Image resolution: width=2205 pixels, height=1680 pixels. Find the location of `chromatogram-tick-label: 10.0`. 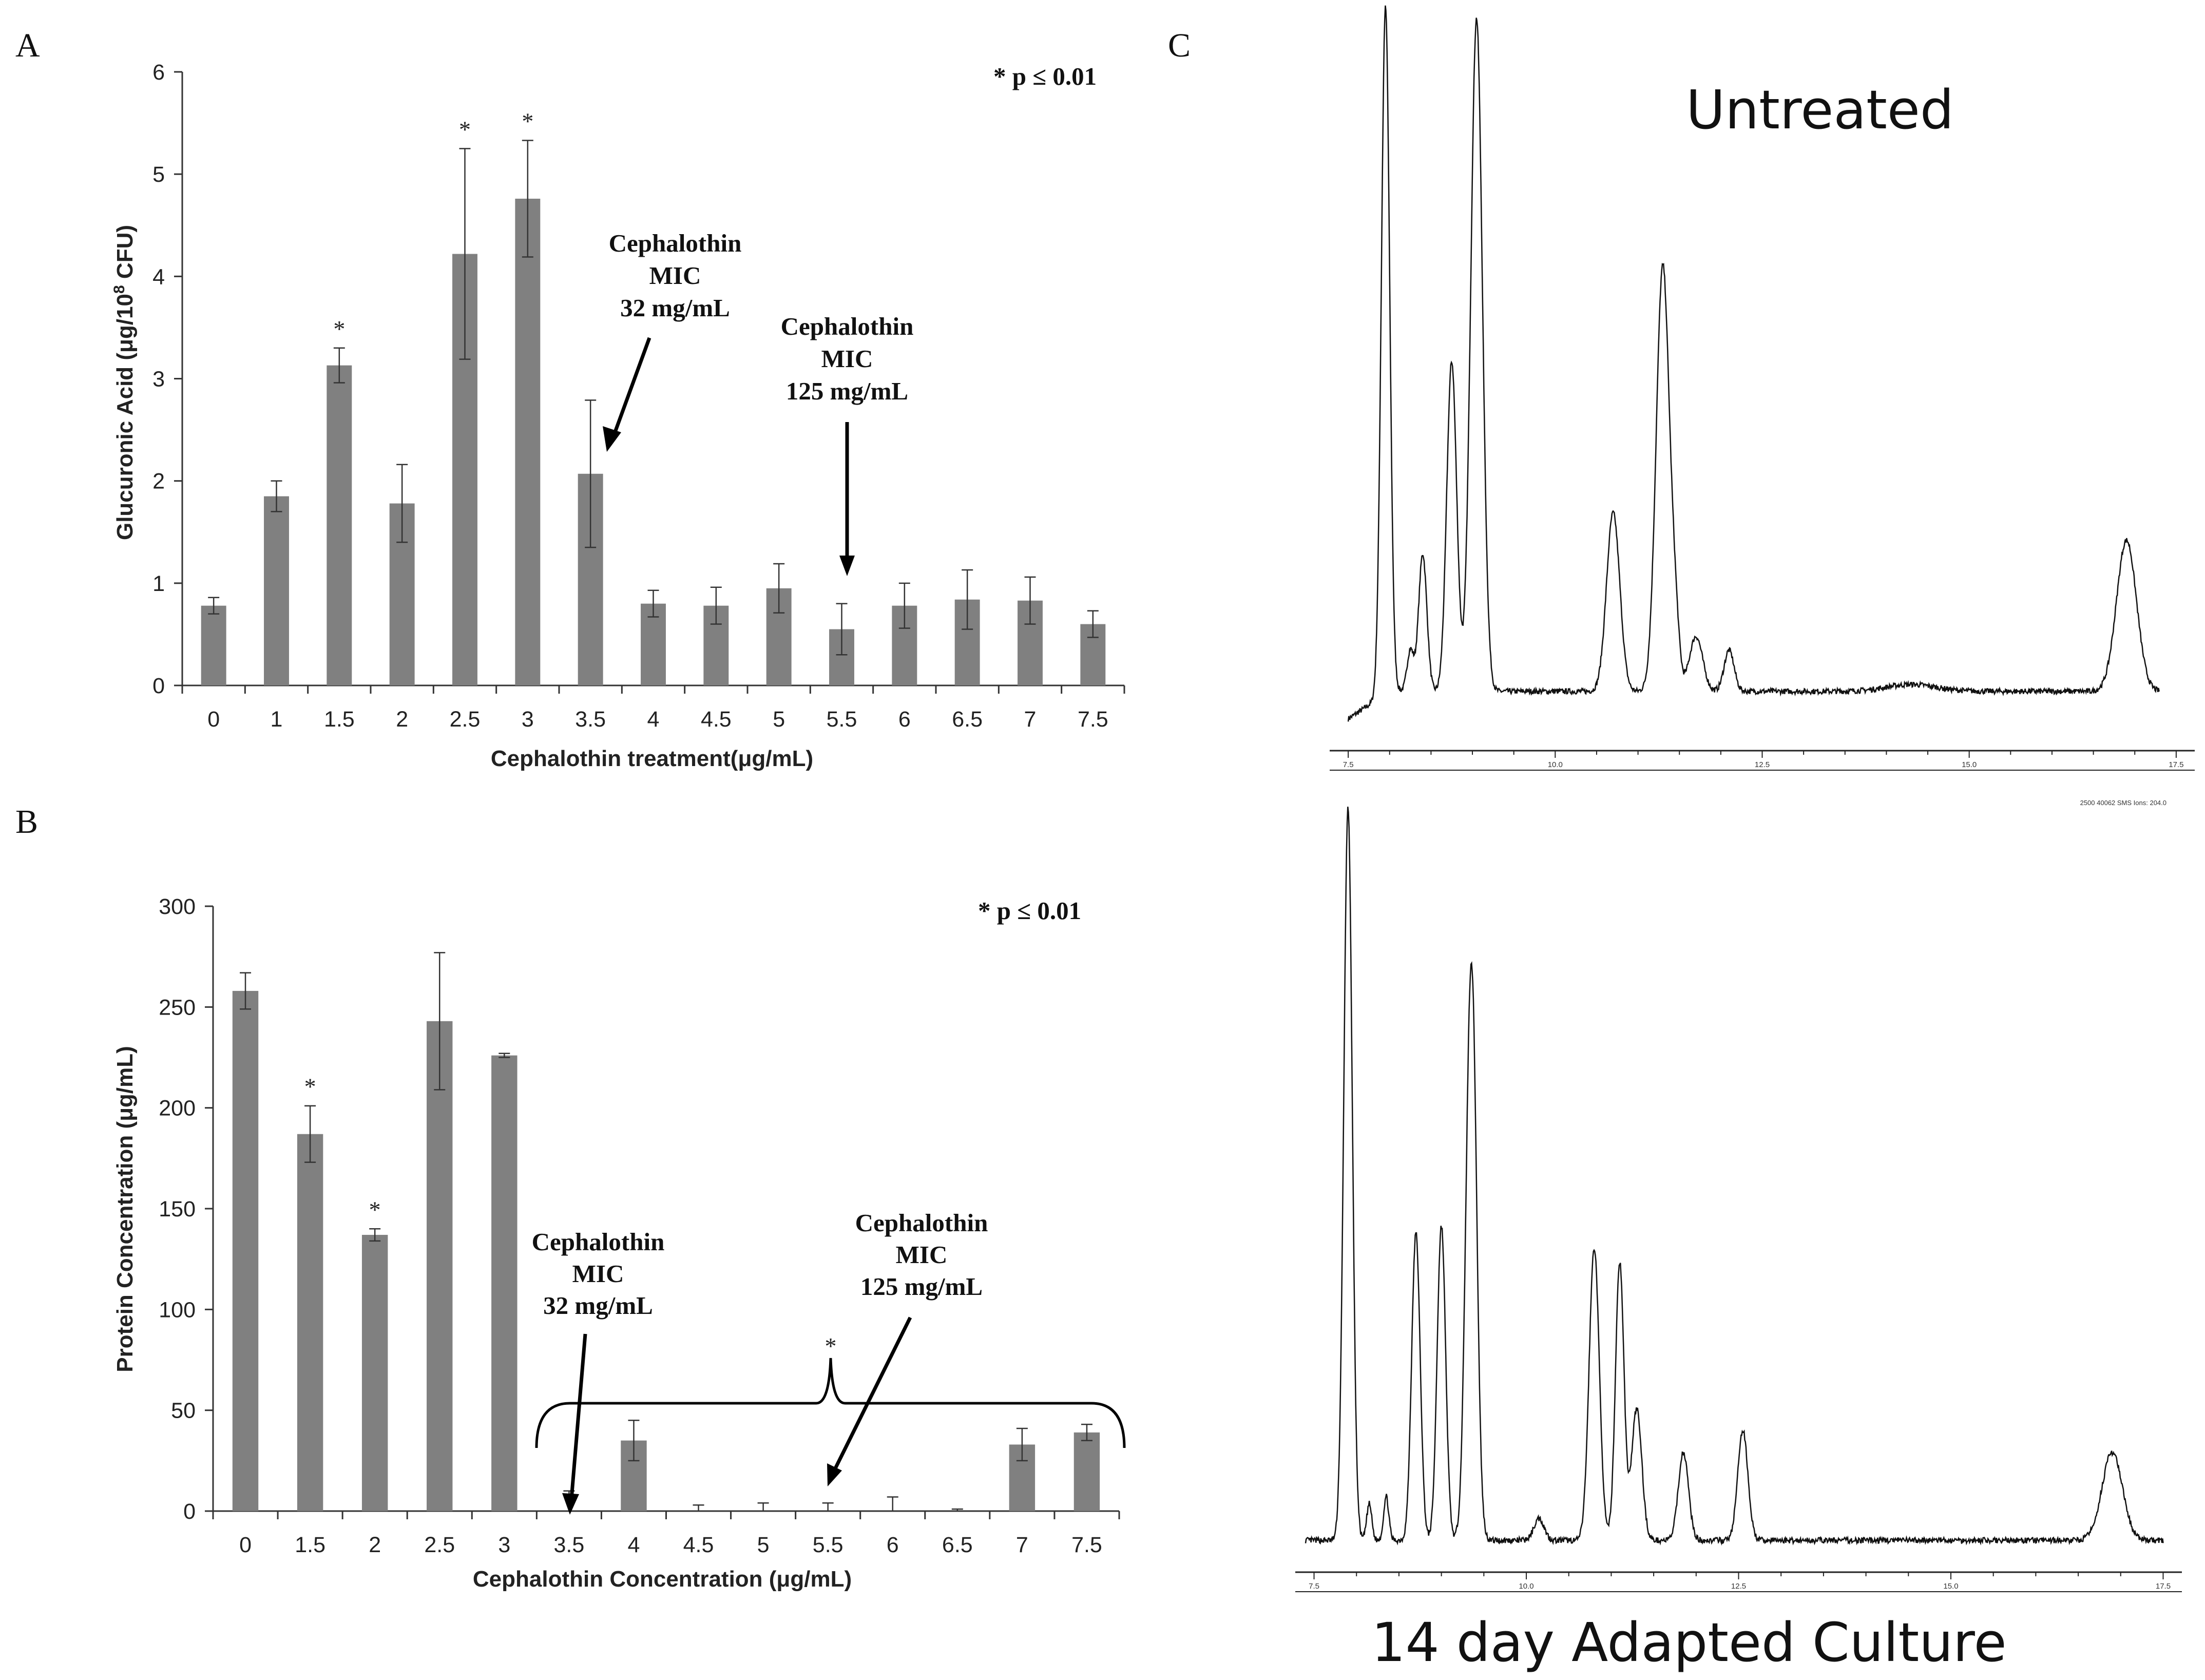

chromatogram-tick-label: 10.0 is located at coordinates (1556, 764).